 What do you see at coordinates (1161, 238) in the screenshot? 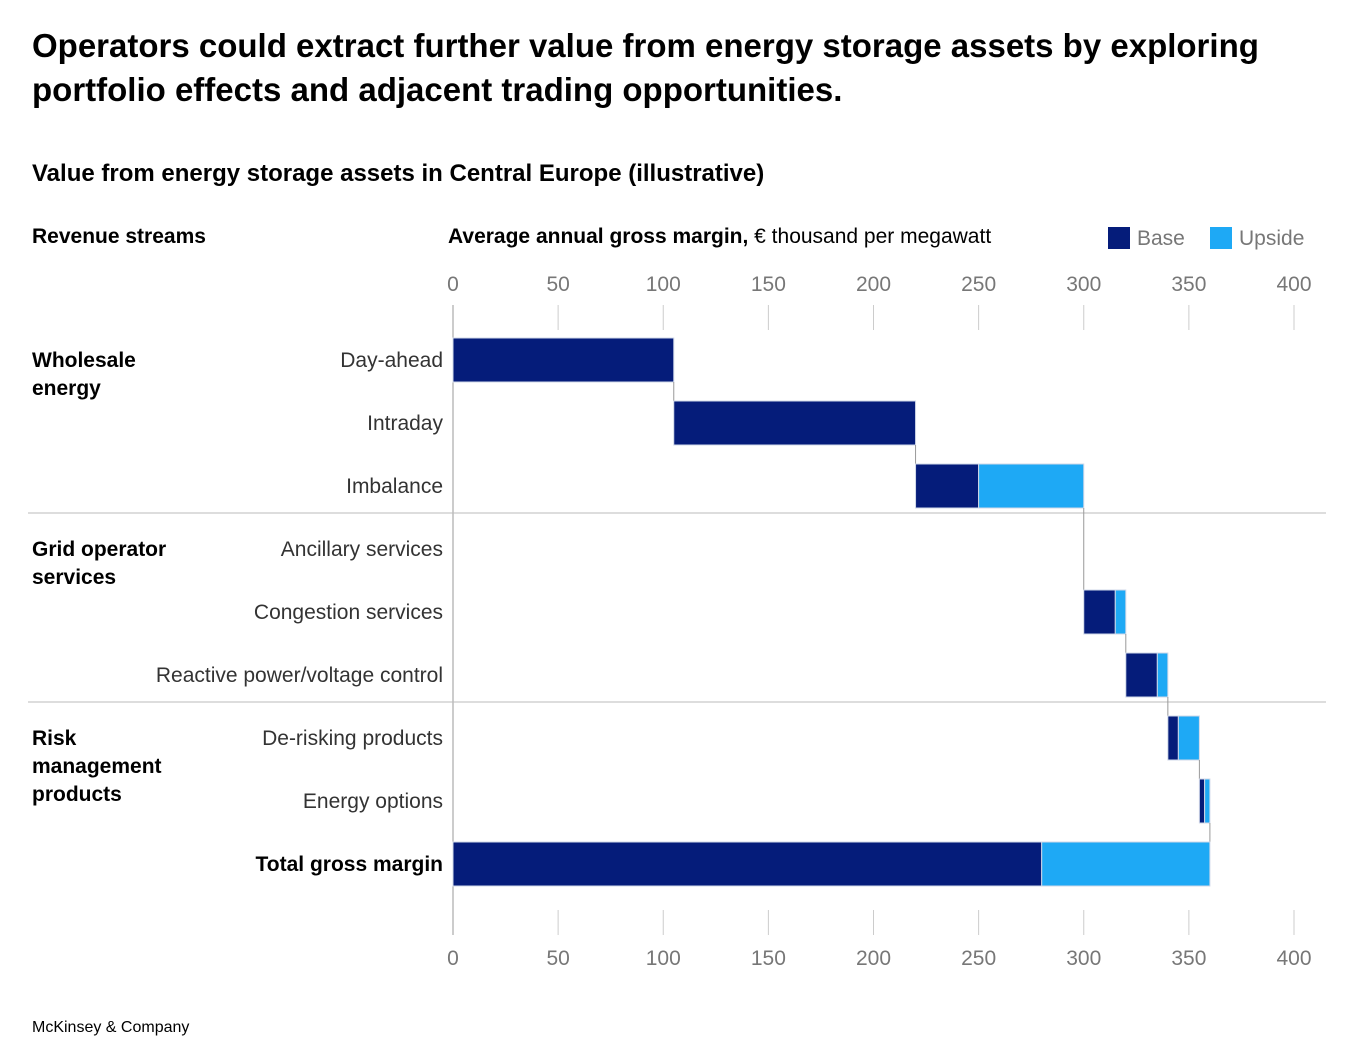
I see `legend-label-base: Base` at bounding box center [1161, 238].